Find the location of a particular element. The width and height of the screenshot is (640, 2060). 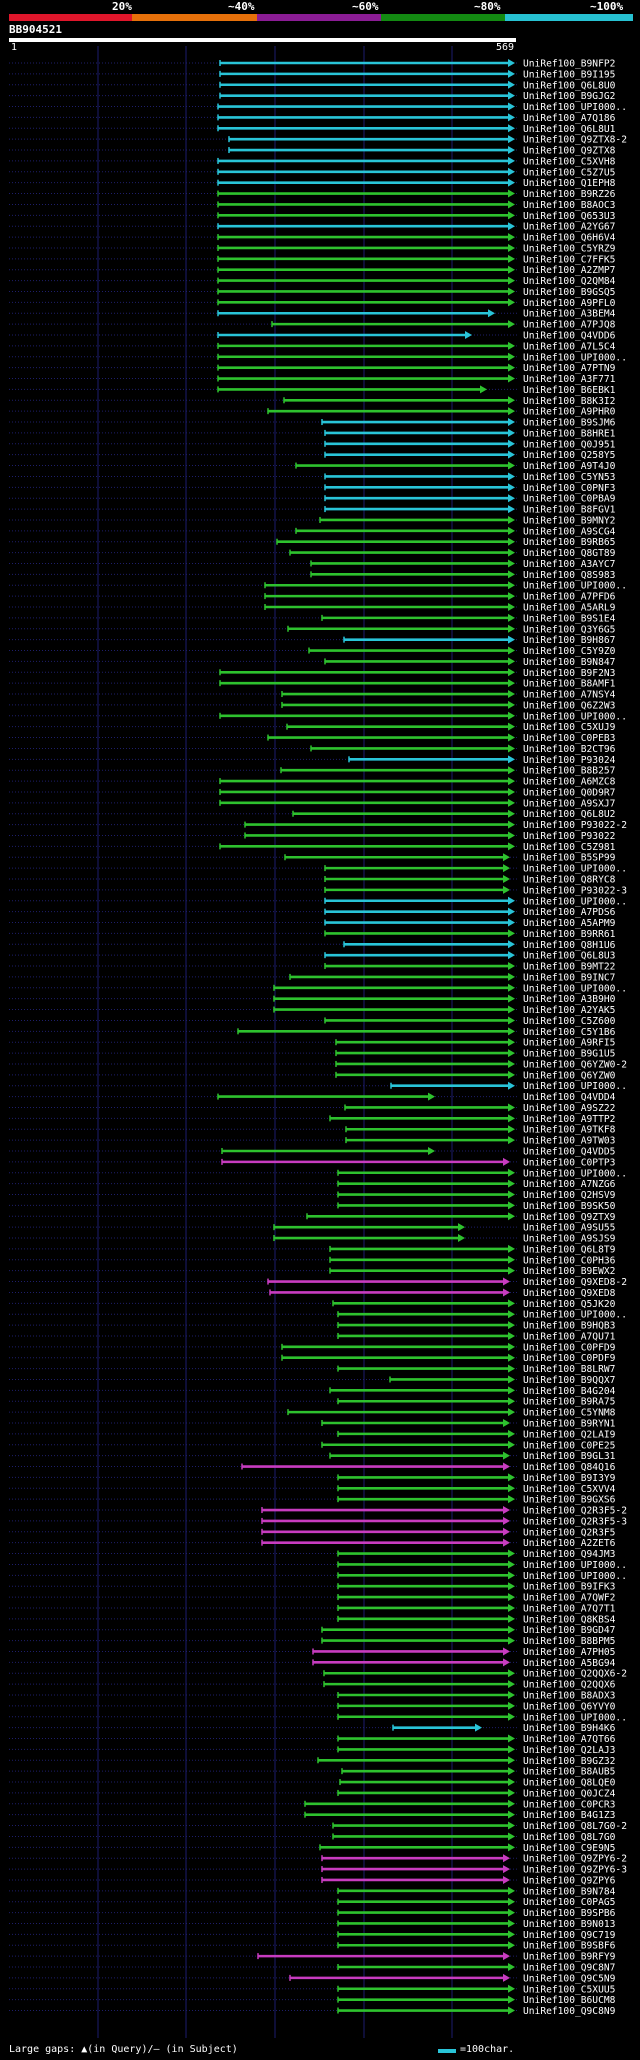

hit-row: UniRef100_B9NFP2 is located at coordinates (312, 64).